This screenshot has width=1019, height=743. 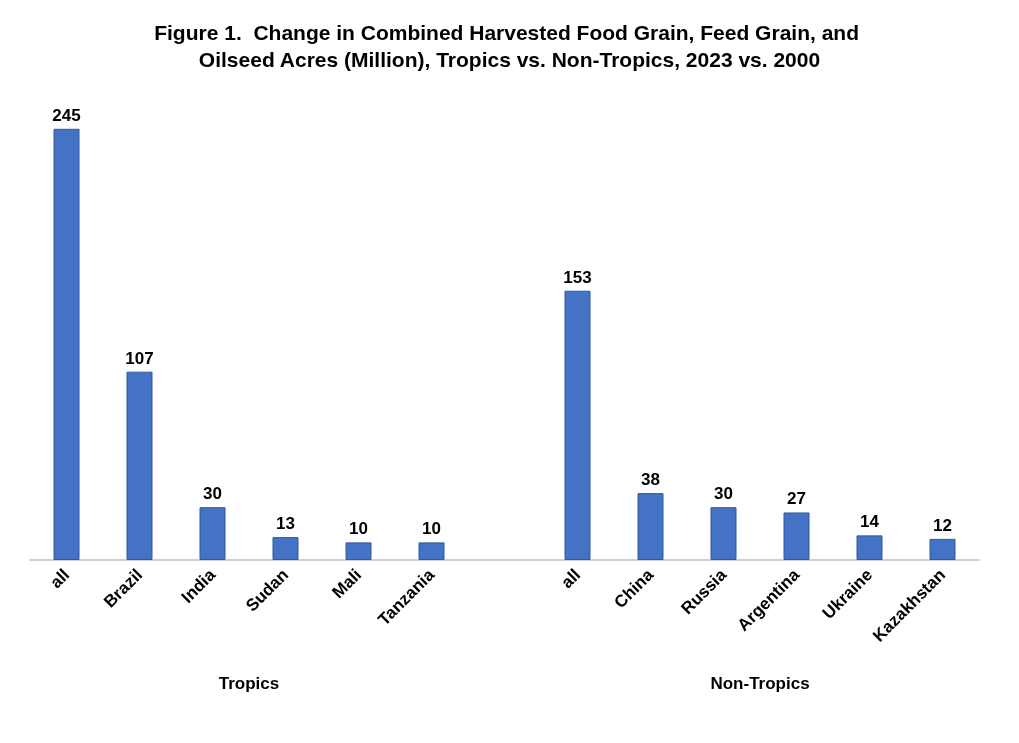 I want to click on text: Tropics, so click(x=249, y=683).